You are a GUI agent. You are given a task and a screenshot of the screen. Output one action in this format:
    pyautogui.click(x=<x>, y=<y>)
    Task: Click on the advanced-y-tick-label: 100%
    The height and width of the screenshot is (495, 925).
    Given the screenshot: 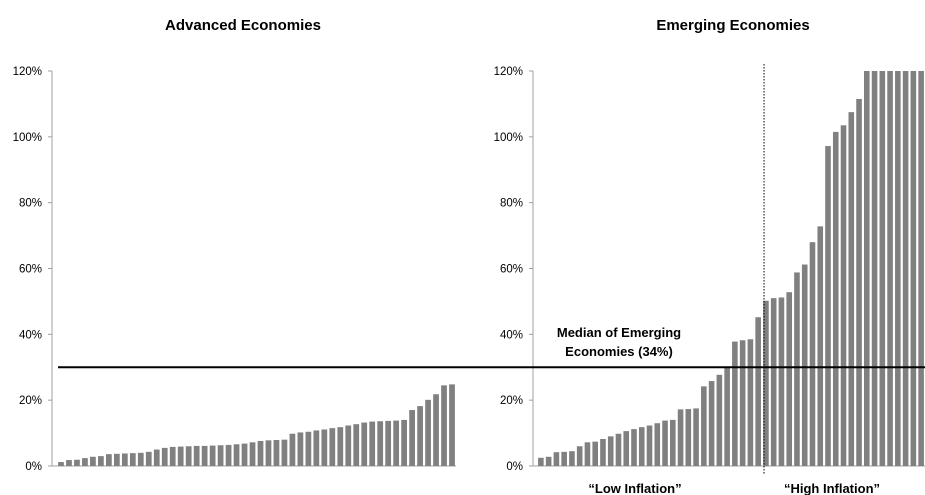 What is the action you would take?
    pyautogui.click(x=27, y=138)
    